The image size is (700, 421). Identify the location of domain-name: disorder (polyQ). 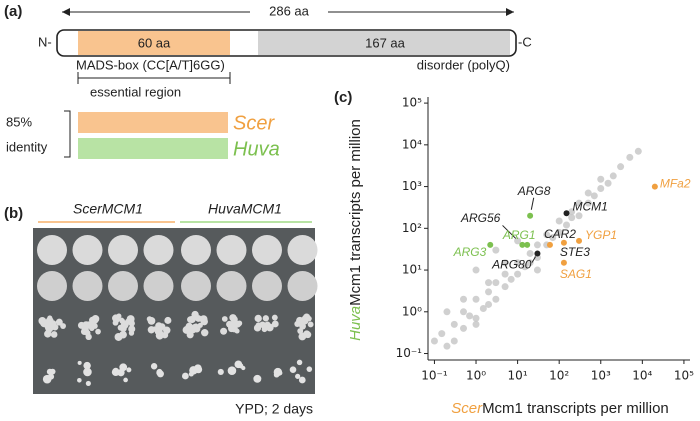
(463, 64).